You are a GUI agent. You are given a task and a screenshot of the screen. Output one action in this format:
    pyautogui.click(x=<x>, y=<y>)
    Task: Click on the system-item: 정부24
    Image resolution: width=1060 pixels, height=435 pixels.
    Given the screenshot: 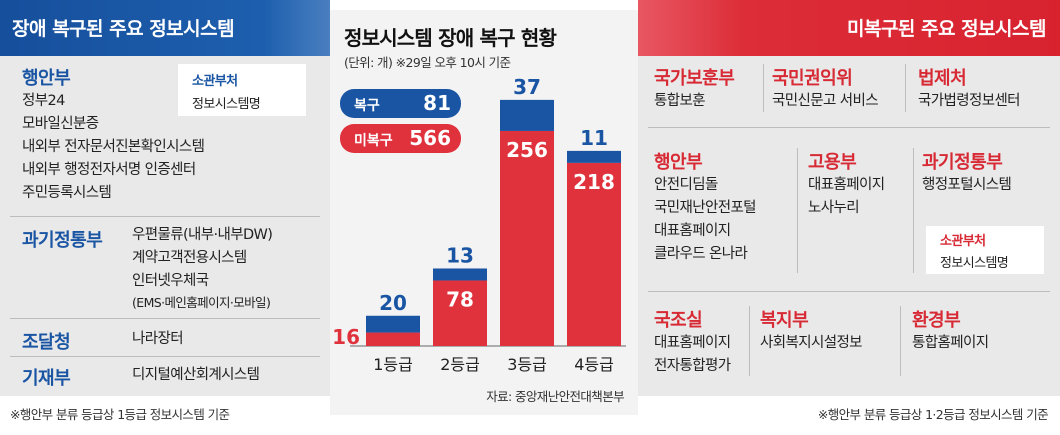 What is the action you would take?
    pyautogui.click(x=43, y=101)
    